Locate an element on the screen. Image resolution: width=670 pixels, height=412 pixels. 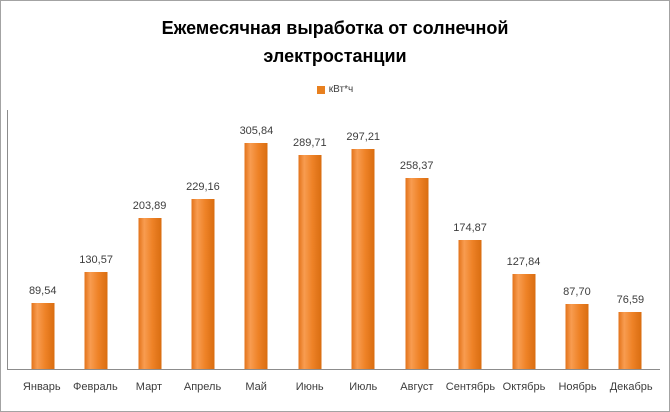
bar-value-label: 203,89 is located at coordinates (149, 206).